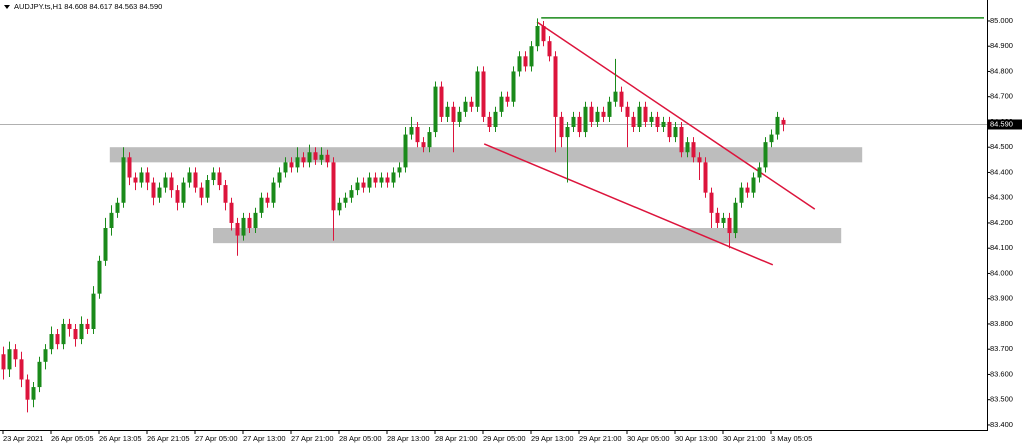  I want to click on y-tick-label: 83.400, so click(1001, 424).